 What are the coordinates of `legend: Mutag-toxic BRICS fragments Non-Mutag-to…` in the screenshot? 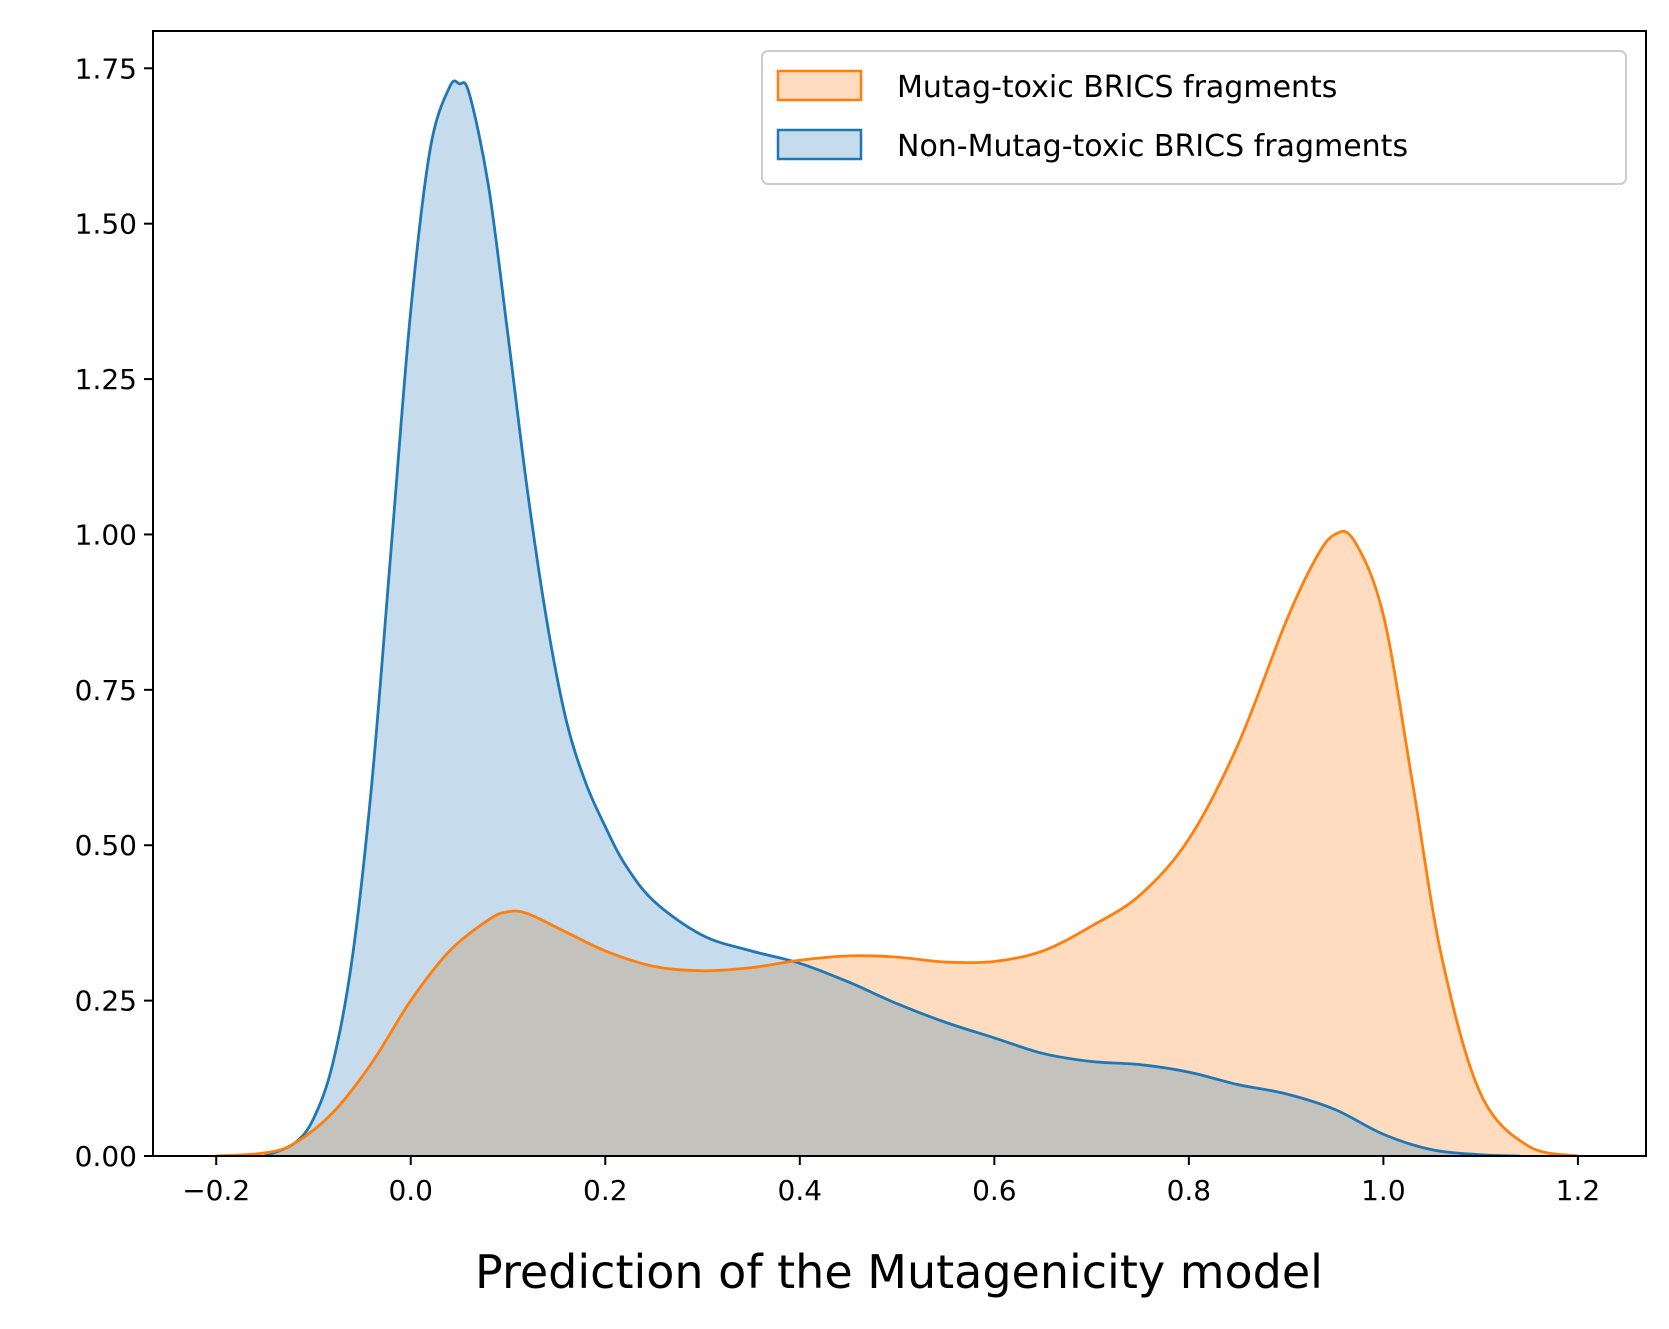 It's located at (1194, 117).